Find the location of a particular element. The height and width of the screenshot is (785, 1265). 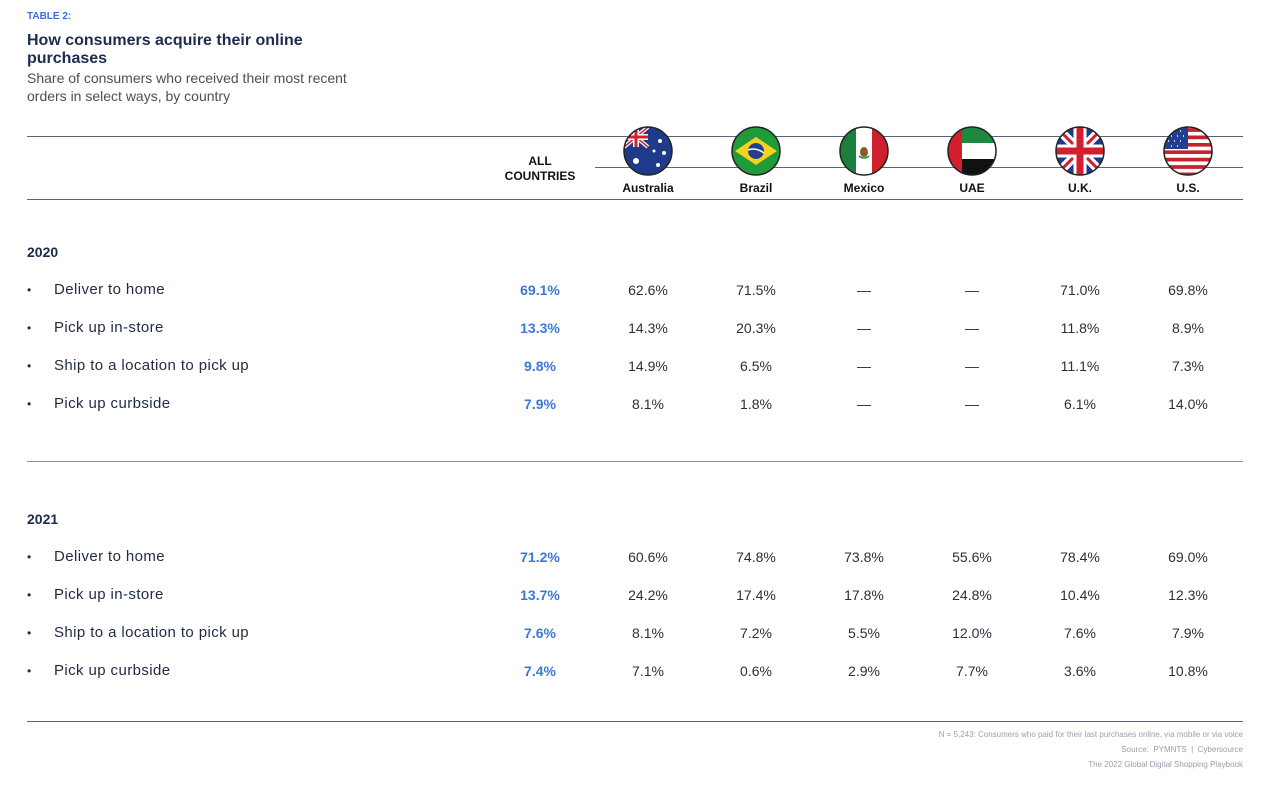

cell: 69.8% is located at coordinates (1188, 290).